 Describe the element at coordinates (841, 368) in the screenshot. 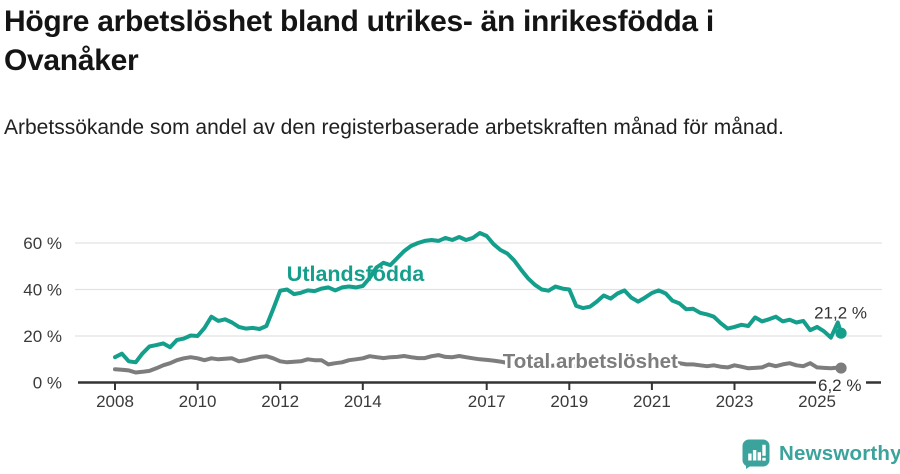

I see `total-end-dot` at that location.